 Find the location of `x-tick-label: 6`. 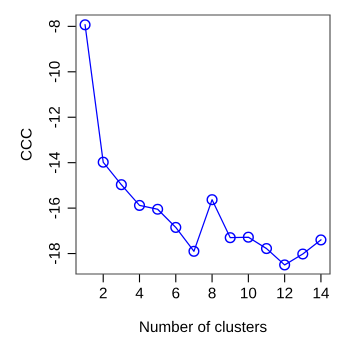

x-tick-label: 6 is located at coordinates (176, 293).